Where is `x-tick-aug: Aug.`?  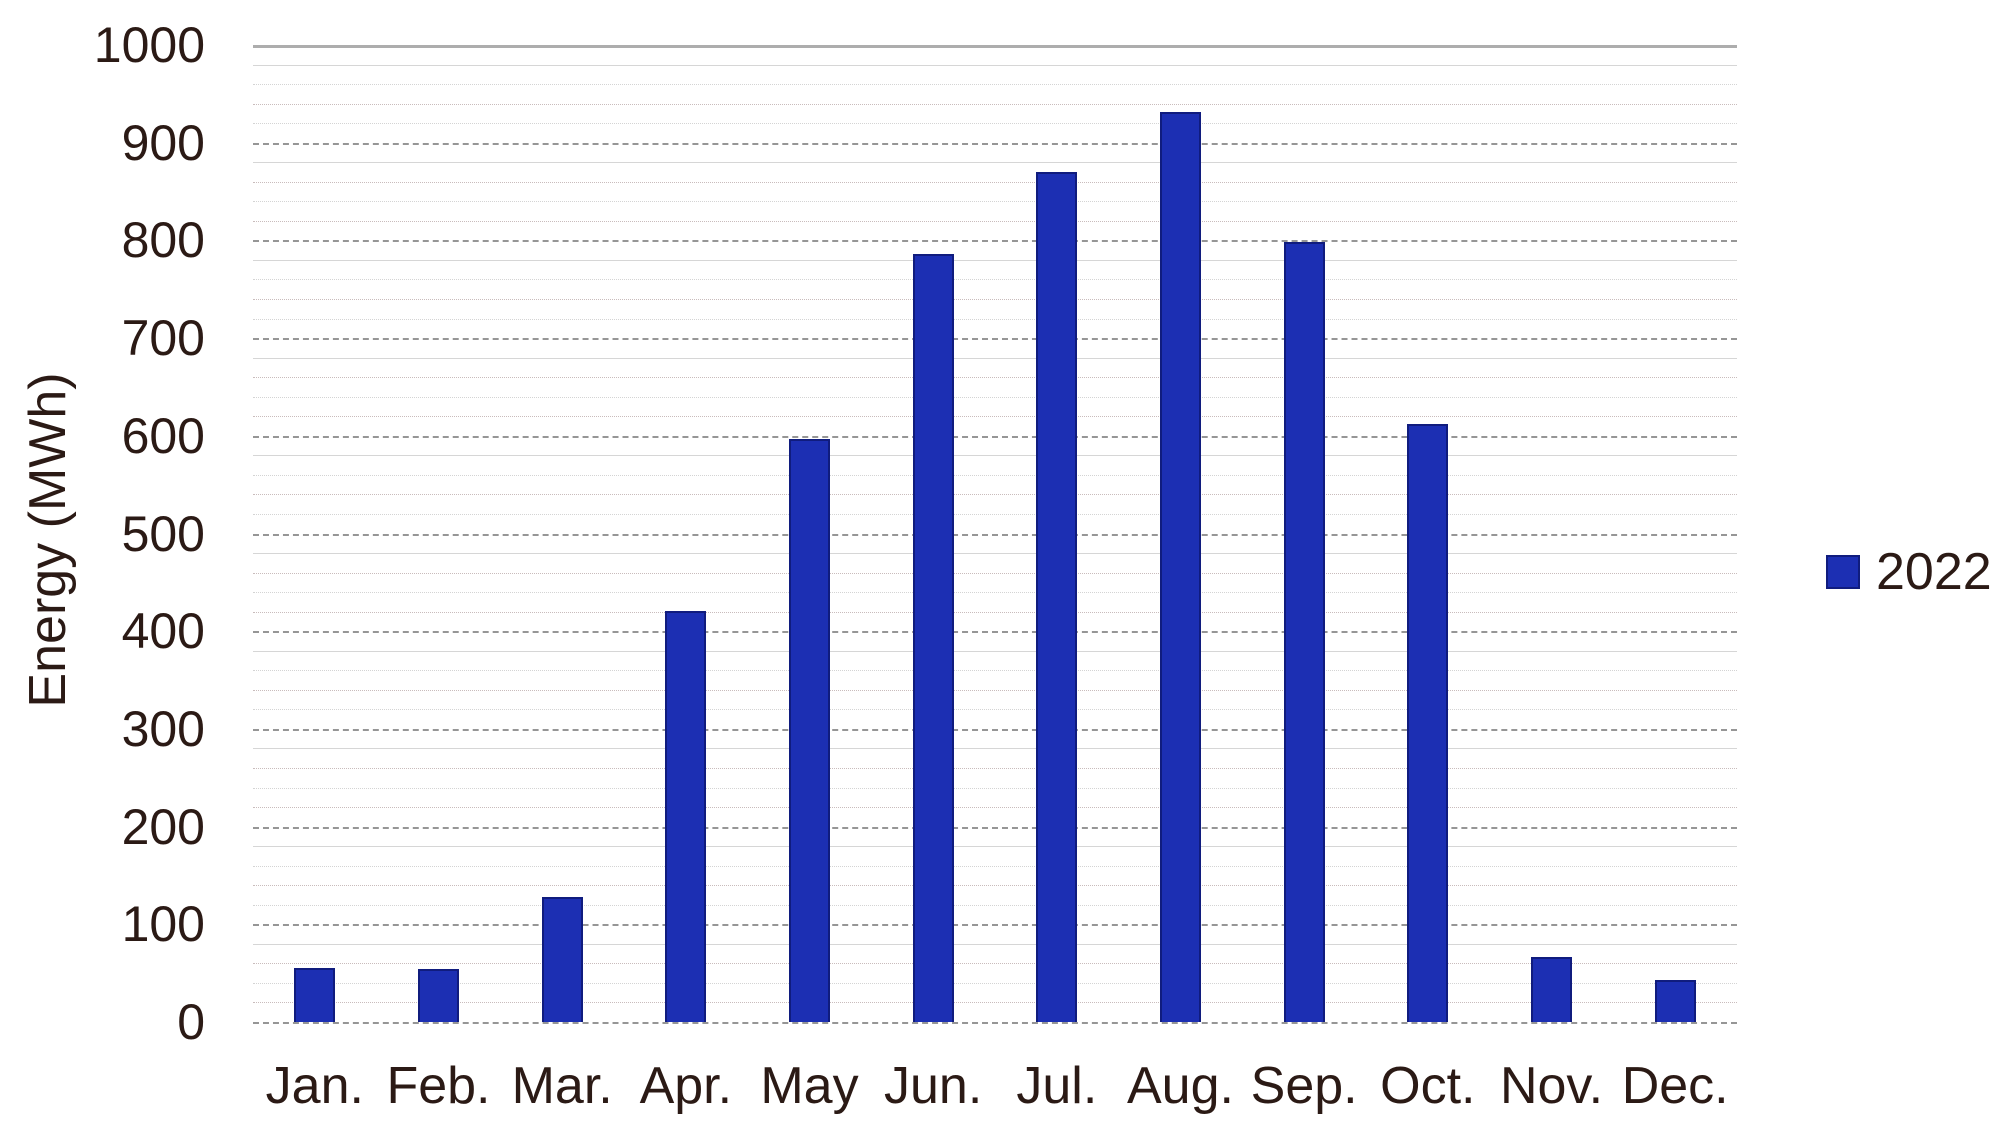
x-tick-aug: Aug. is located at coordinates (1180, 1086).